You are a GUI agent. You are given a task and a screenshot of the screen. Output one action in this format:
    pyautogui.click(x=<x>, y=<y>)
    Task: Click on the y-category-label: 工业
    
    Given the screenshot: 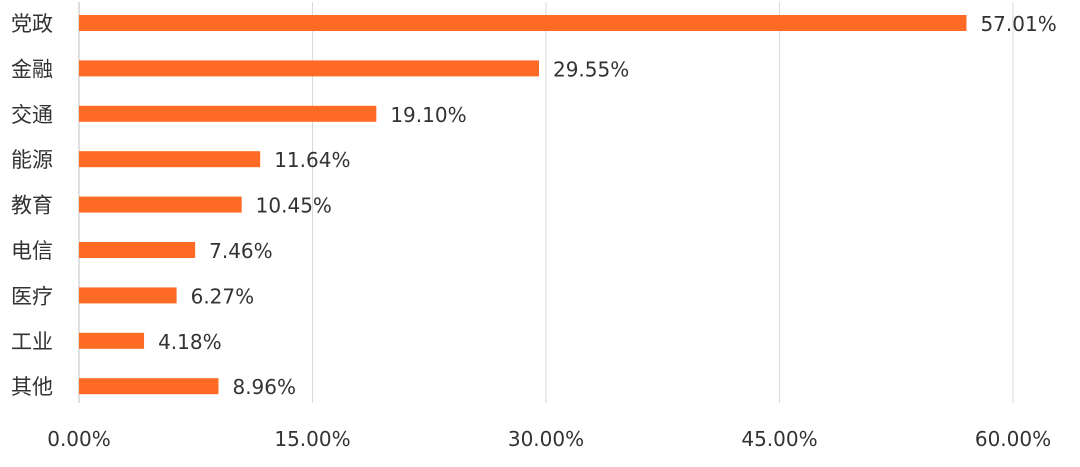 What is the action you would take?
    pyautogui.click(x=32, y=342)
    